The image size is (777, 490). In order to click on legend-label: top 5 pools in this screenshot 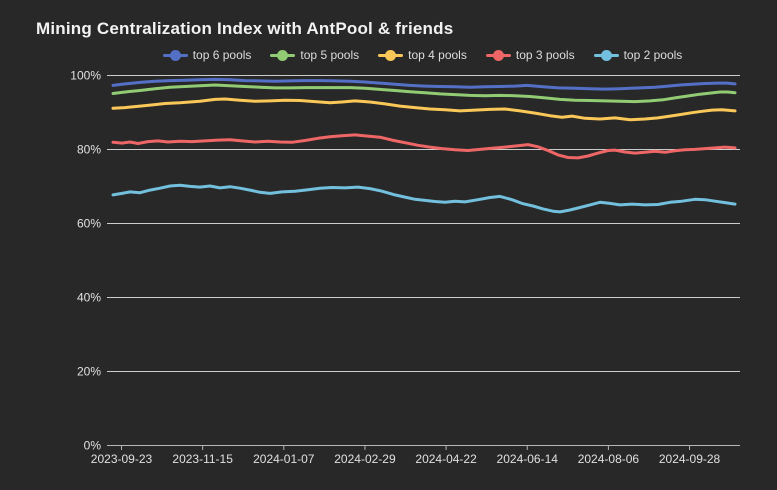, I will do `click(330, 55)`.